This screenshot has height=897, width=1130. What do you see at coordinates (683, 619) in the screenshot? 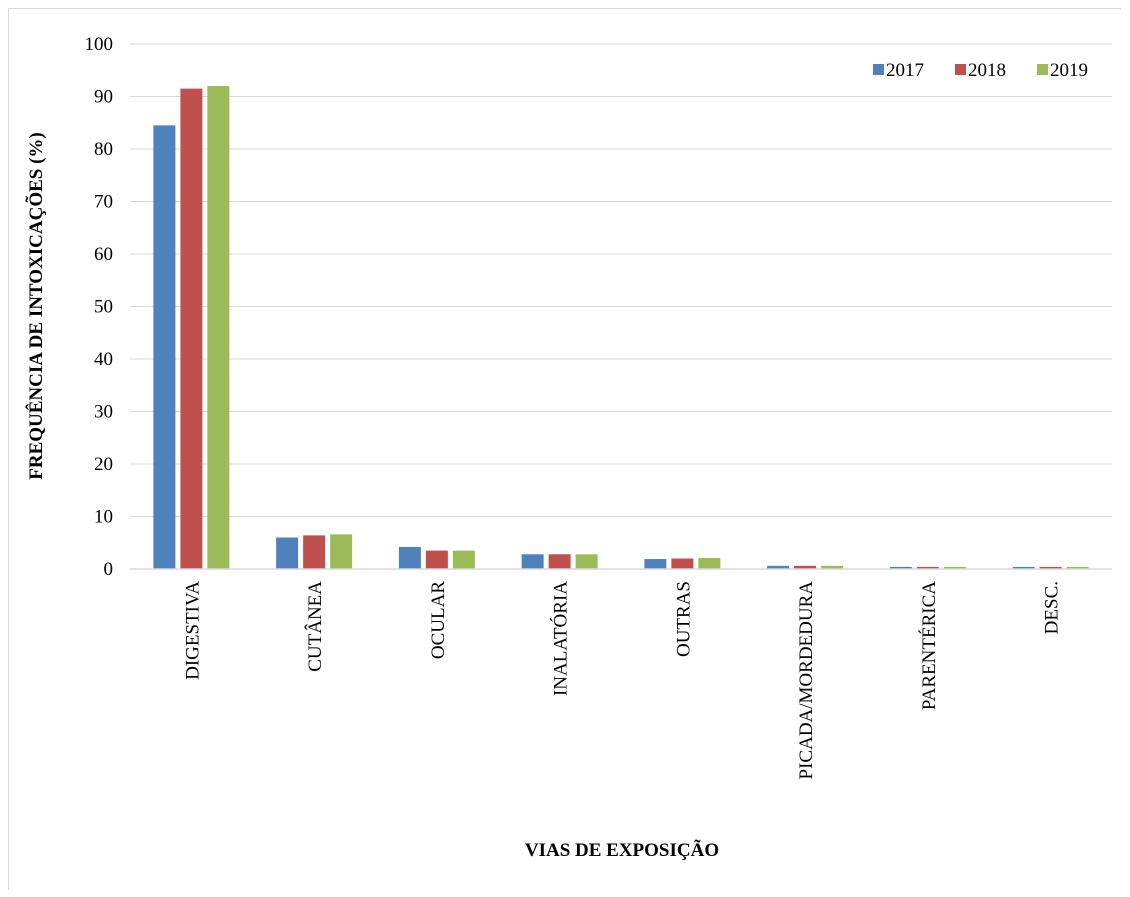
I see `x-tick-label: OUTRAS` at bounding box center [683, 619].